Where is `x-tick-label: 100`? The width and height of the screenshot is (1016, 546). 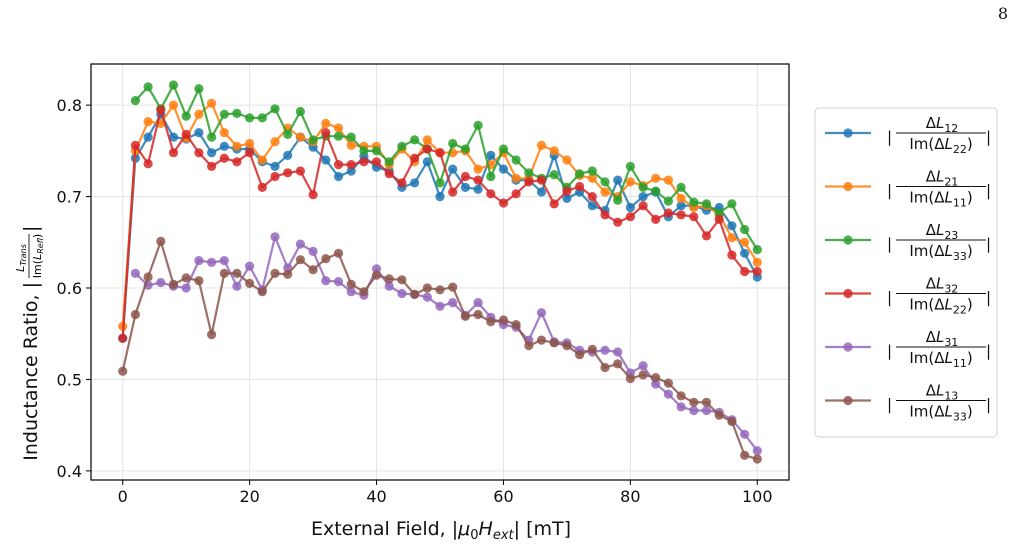
x-tick-label: 100 is located at coordinates (757, 496).